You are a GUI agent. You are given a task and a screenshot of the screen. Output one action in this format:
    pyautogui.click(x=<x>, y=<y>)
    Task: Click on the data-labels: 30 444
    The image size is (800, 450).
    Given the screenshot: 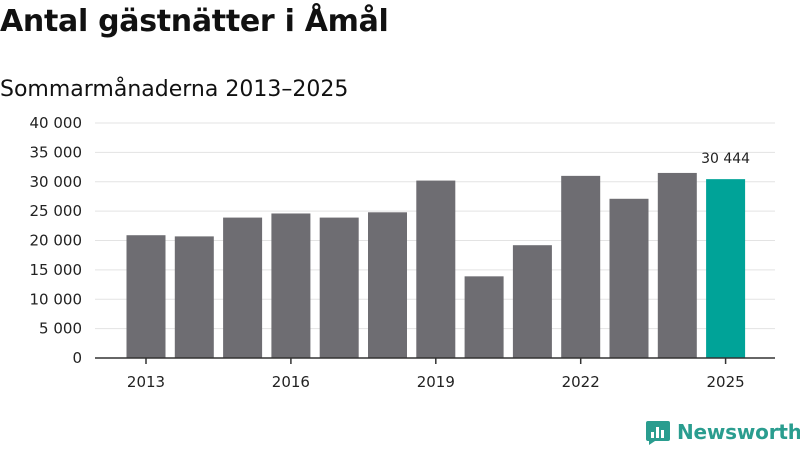 What is the action you would take?
    pyautogui.click(x=725, y=159)
    